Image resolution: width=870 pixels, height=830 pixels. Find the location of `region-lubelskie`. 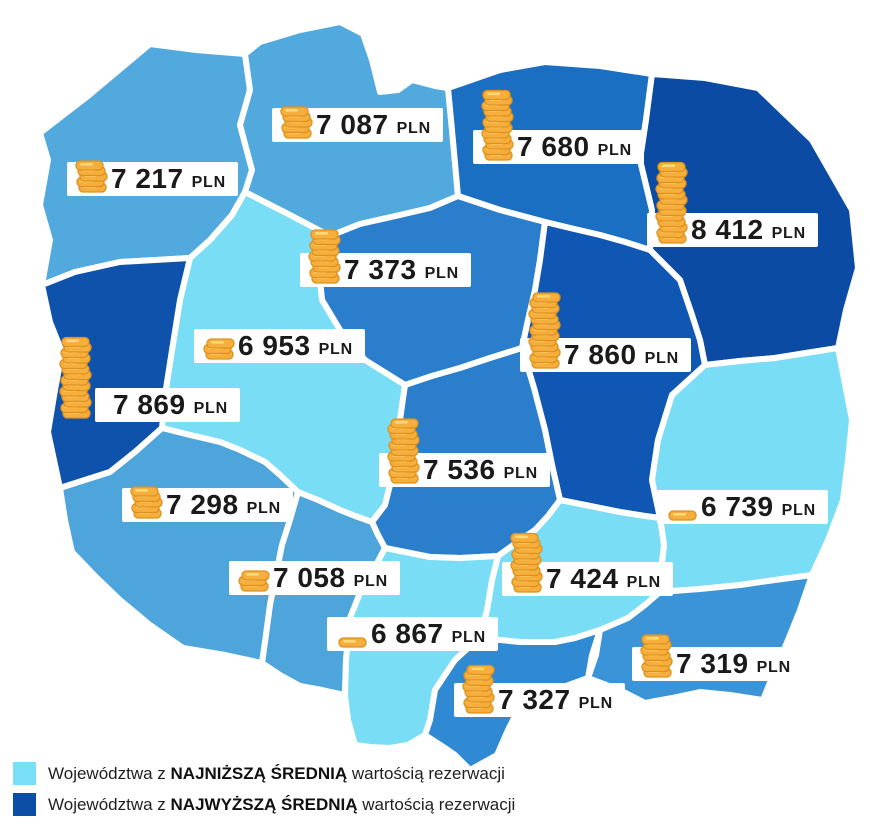

region-lubelskie is located at coordinates (752, 470).